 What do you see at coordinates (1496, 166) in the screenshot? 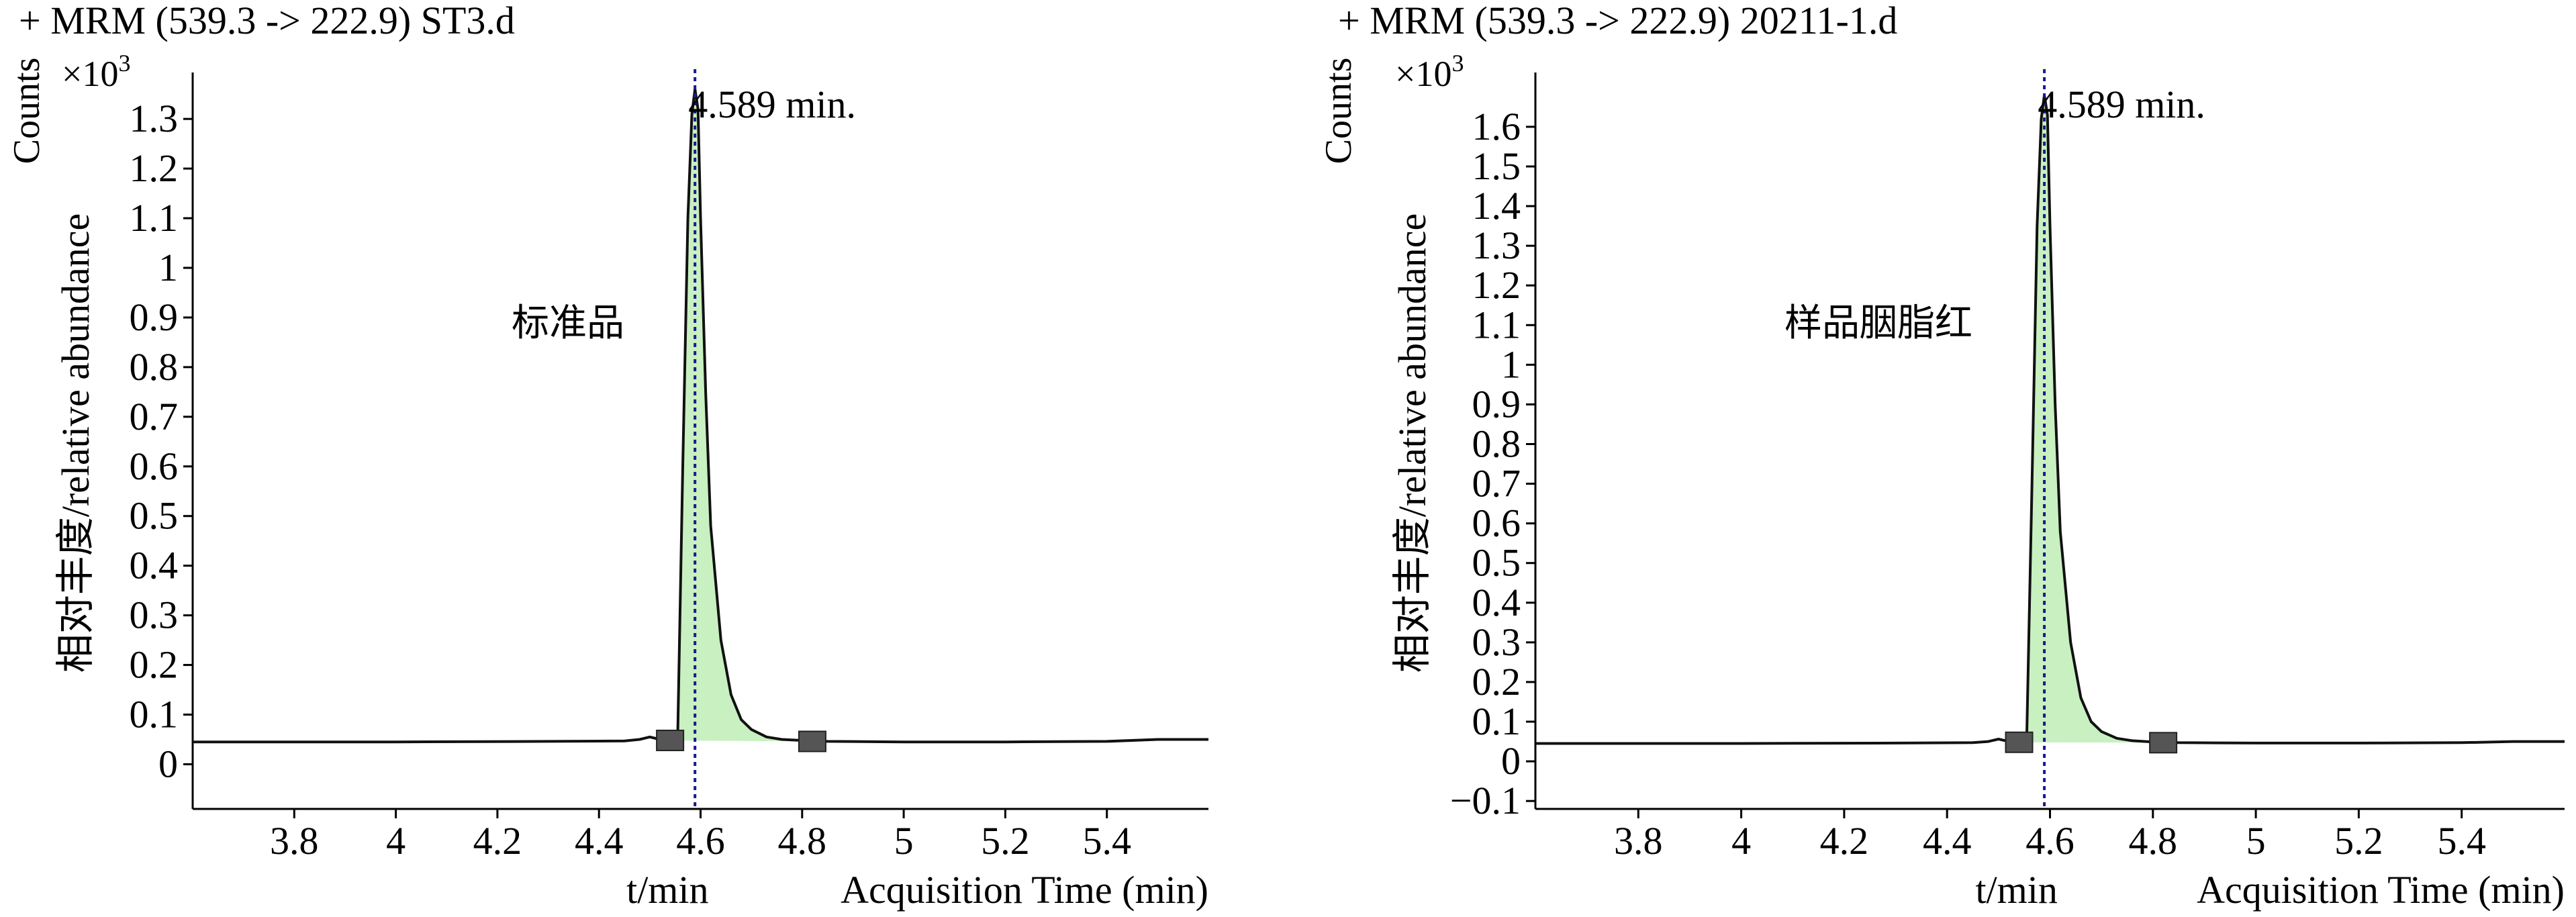
I see `y-tick-label: 1.5` at bounding box center [1496, 166].